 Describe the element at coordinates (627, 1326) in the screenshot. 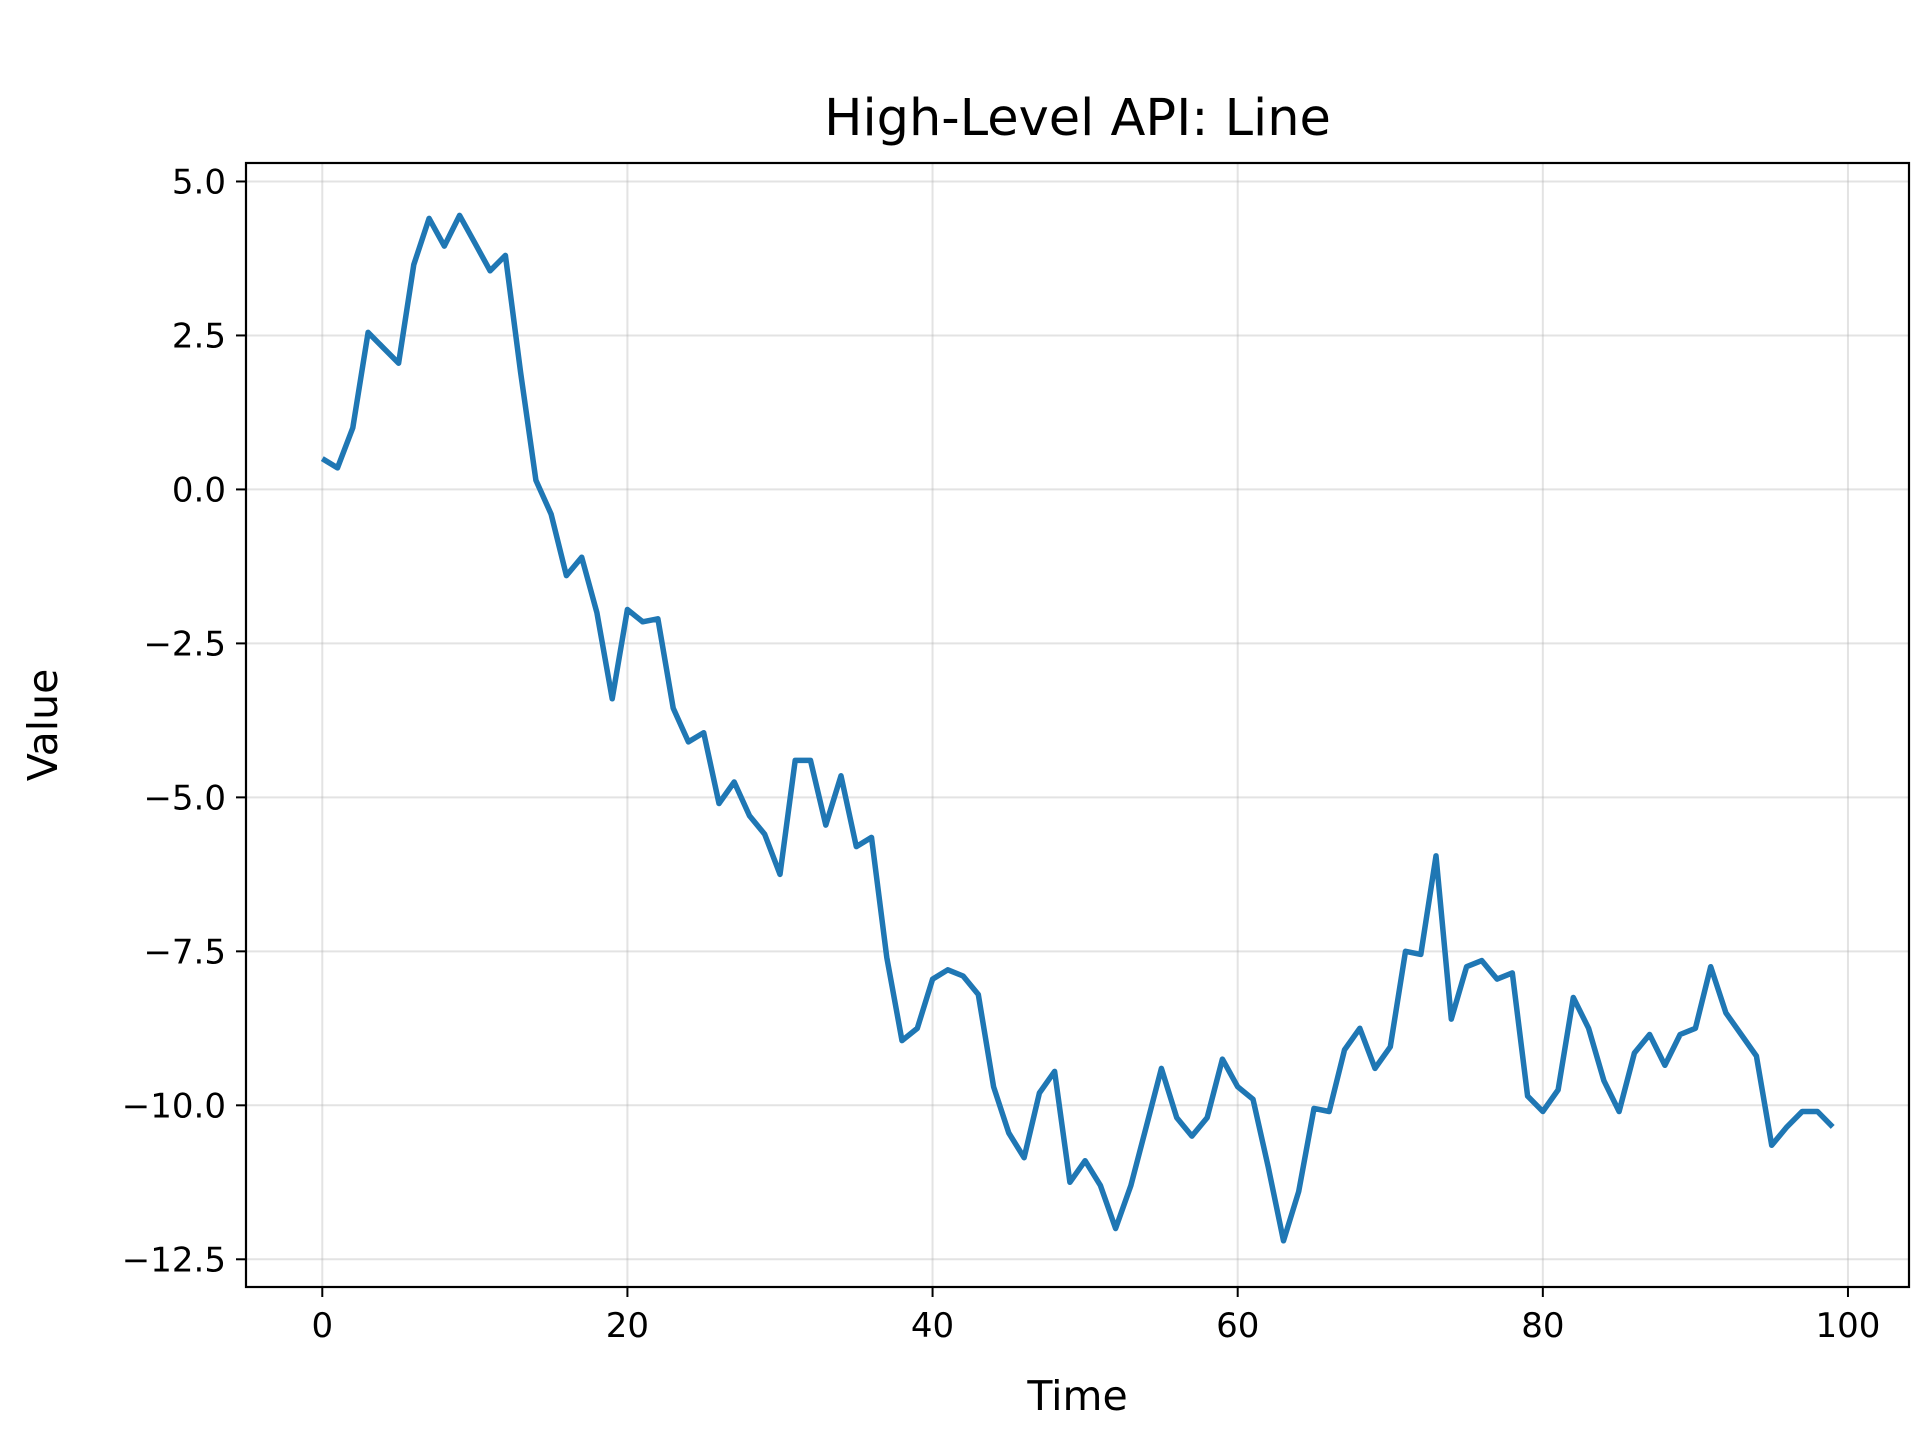

I see `x-tick-label: 20` at that location.